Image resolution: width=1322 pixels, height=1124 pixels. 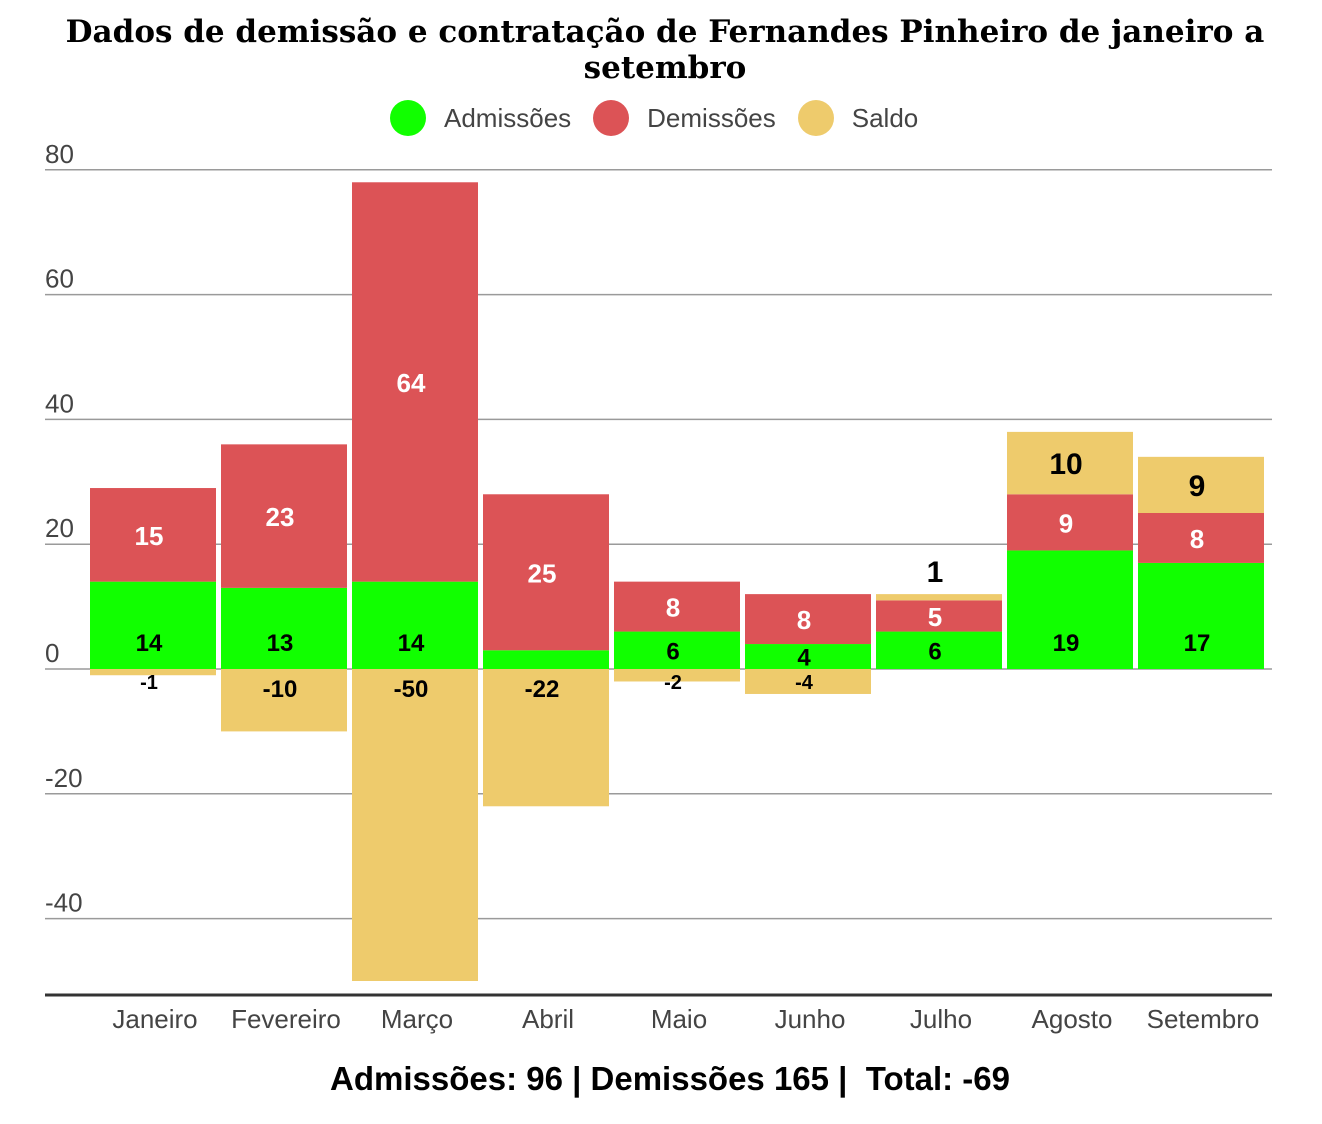 What do you see at coordinates (154, 1019) in the screenshot?
I see `x-tick-label: Janeiro` at bounding box center [154, 1019].